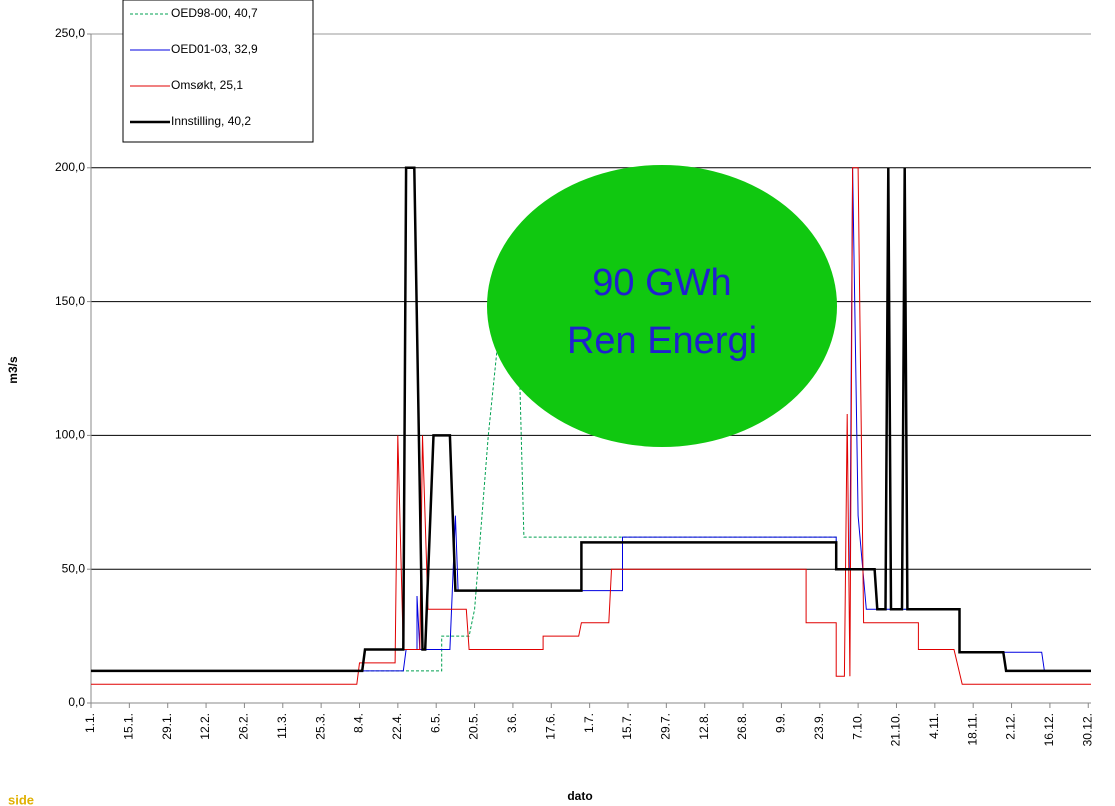  Describe the element at coordinates (359, 723) in the screenshot. I see `x-tick-label: 8.4.` at that location.